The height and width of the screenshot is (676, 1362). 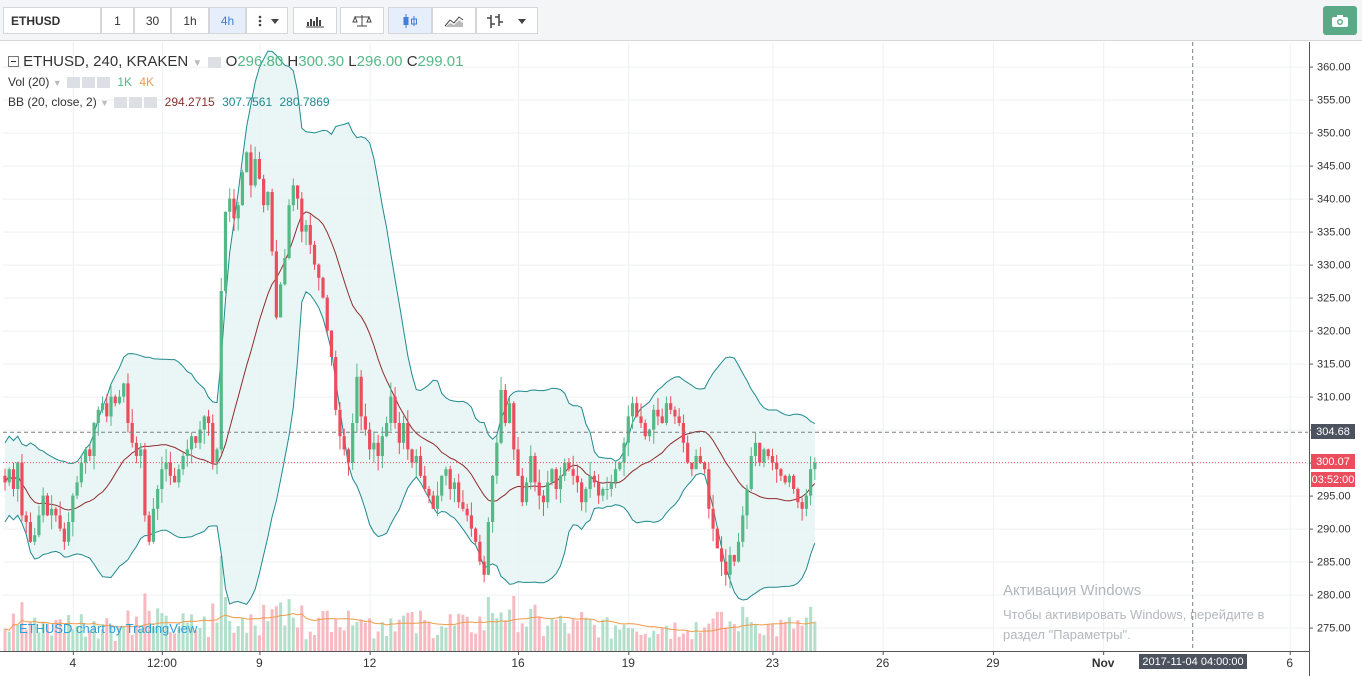 I want to click on bb-settings-icon, so click(x=136, y=103).